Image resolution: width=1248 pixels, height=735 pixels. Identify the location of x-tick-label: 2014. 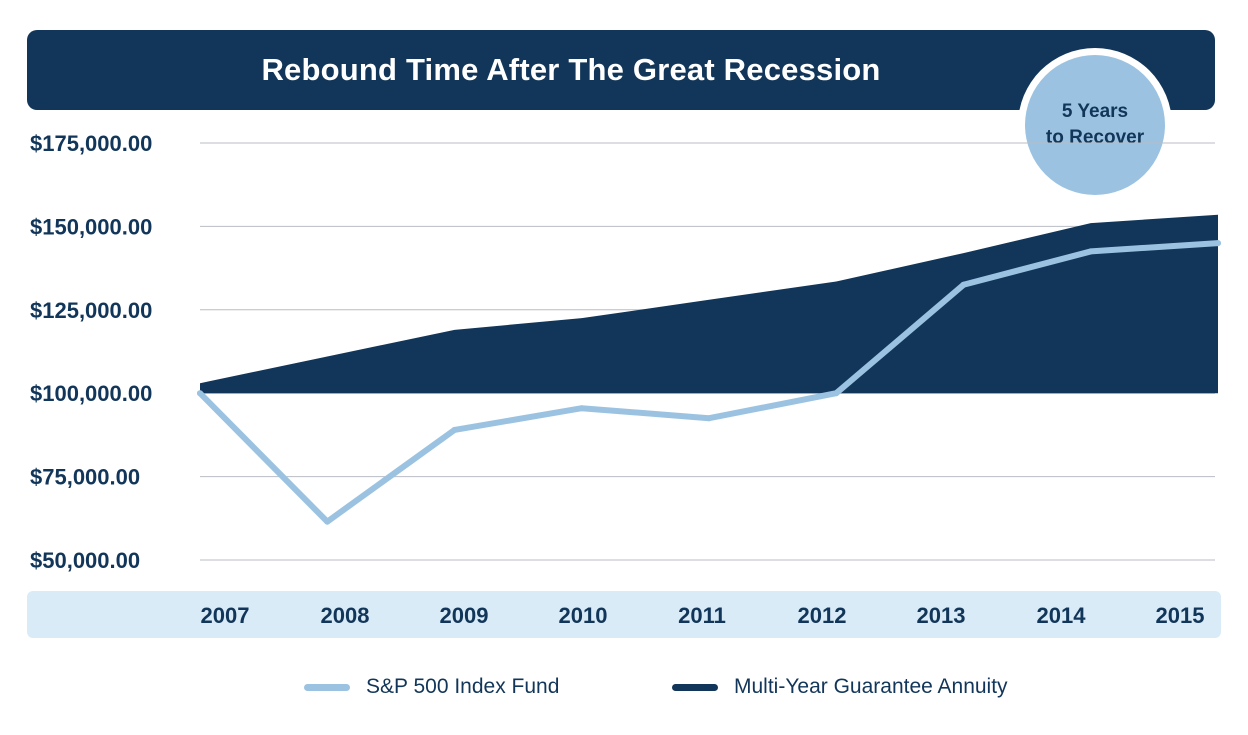
(1062, 615).